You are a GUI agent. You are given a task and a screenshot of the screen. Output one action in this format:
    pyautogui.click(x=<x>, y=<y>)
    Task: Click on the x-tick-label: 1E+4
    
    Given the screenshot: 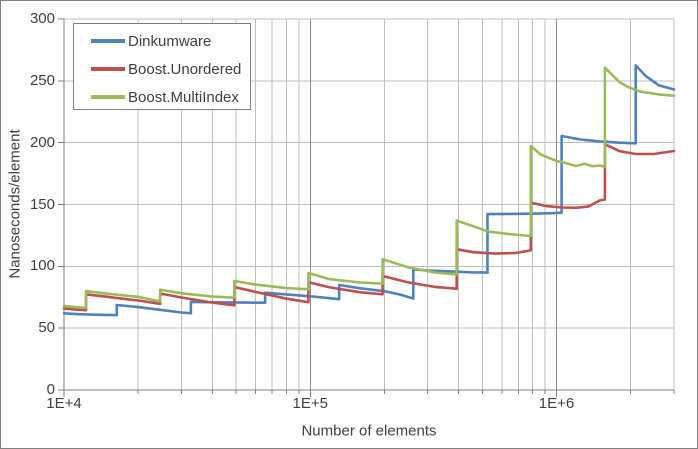 What is the action you would take?
    pyautogui.click(x=64, y=403)
    